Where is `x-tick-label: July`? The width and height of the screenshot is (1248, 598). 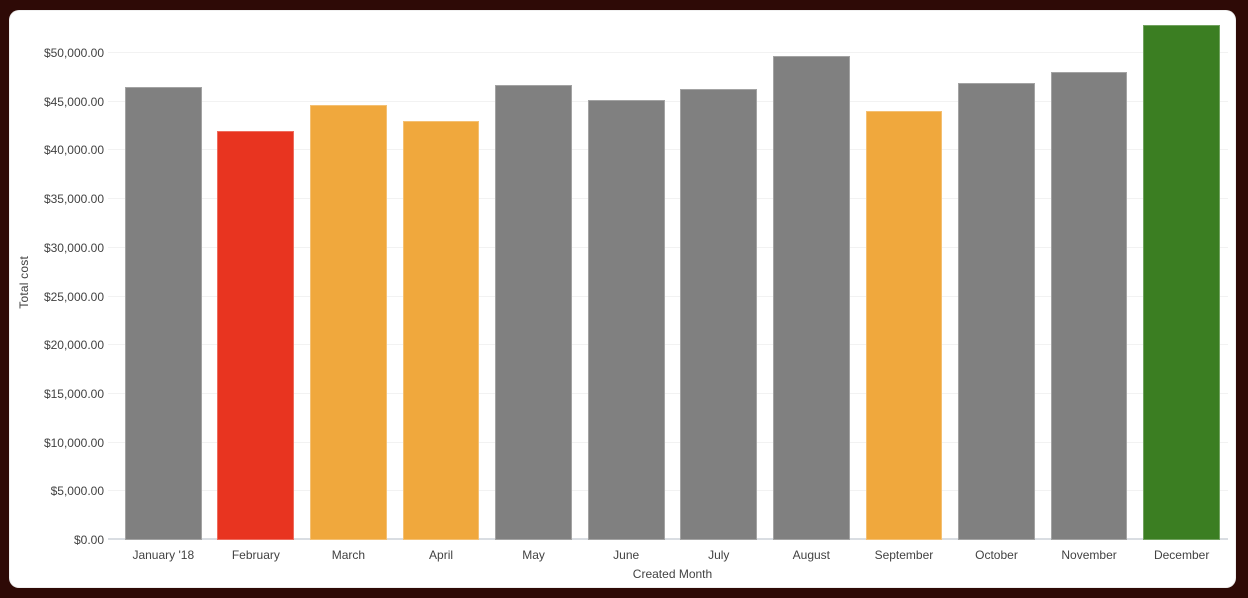 x-tick-label: July is located at coordinates (719, 555).